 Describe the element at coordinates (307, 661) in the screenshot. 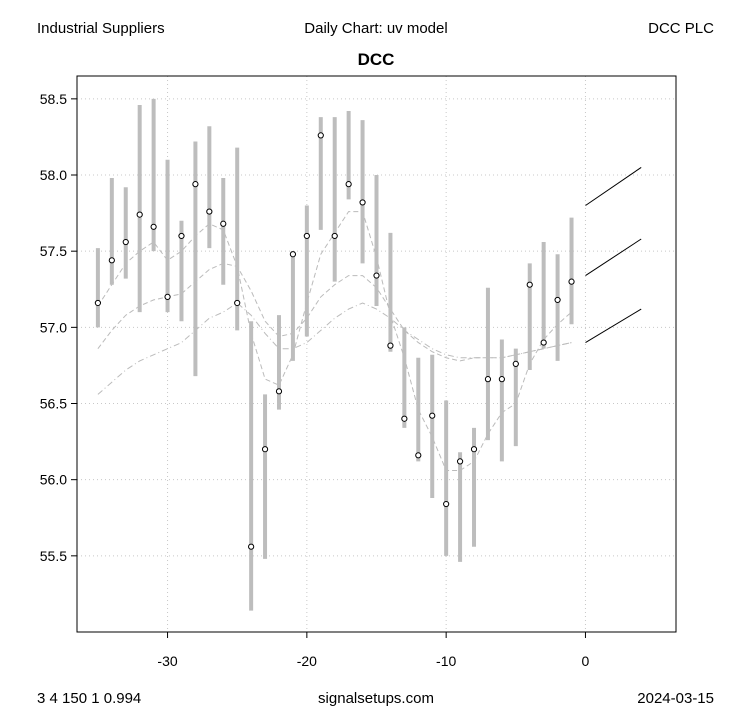

I see `x-tick-label: -20` at that location.